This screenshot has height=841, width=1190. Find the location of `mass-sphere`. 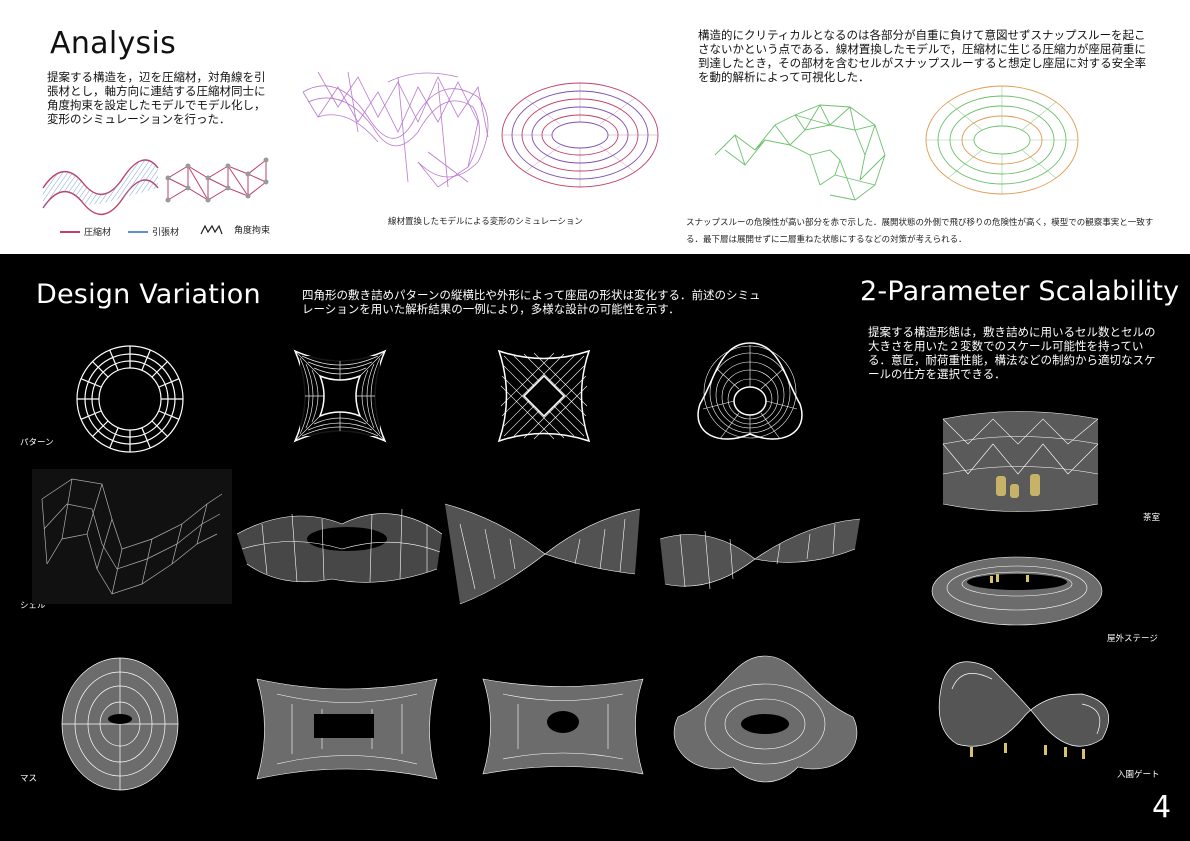

mass-sphere is located at coordinates (120, 724).